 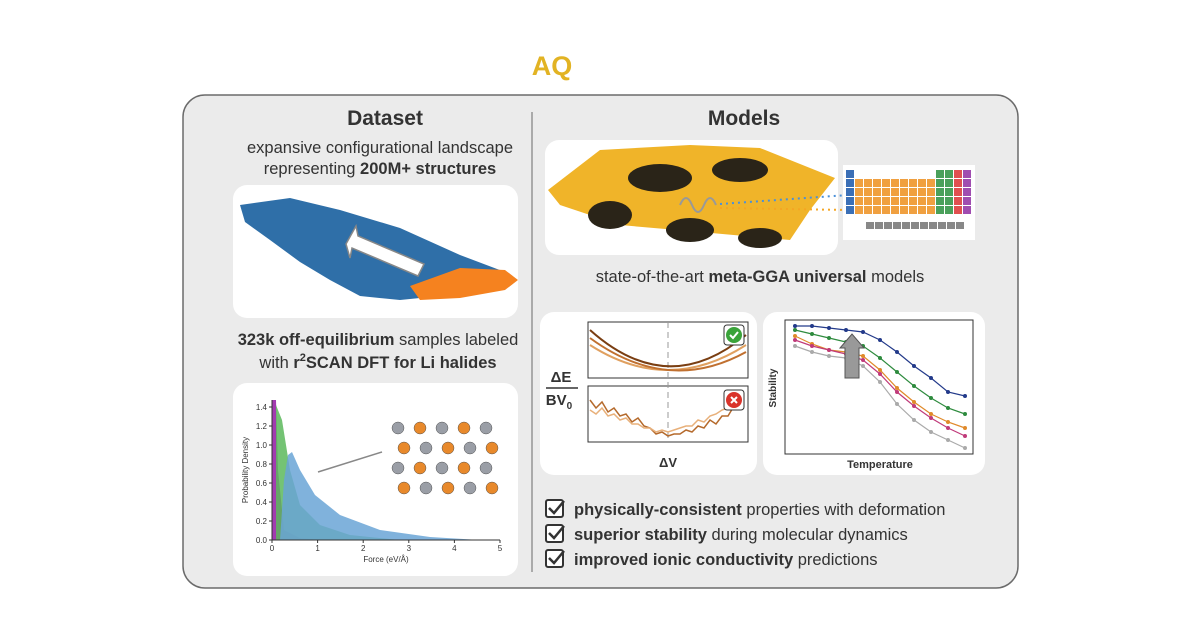 I want to click on text: with, so click(x=275, y=363).